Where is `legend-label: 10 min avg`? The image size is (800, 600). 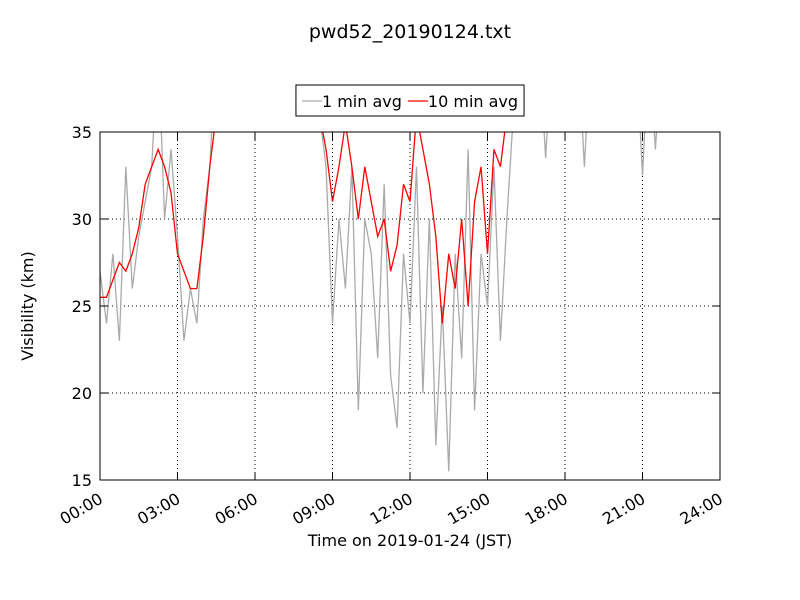 legend-label: 10 min avg is located at coordinates (473, 101).